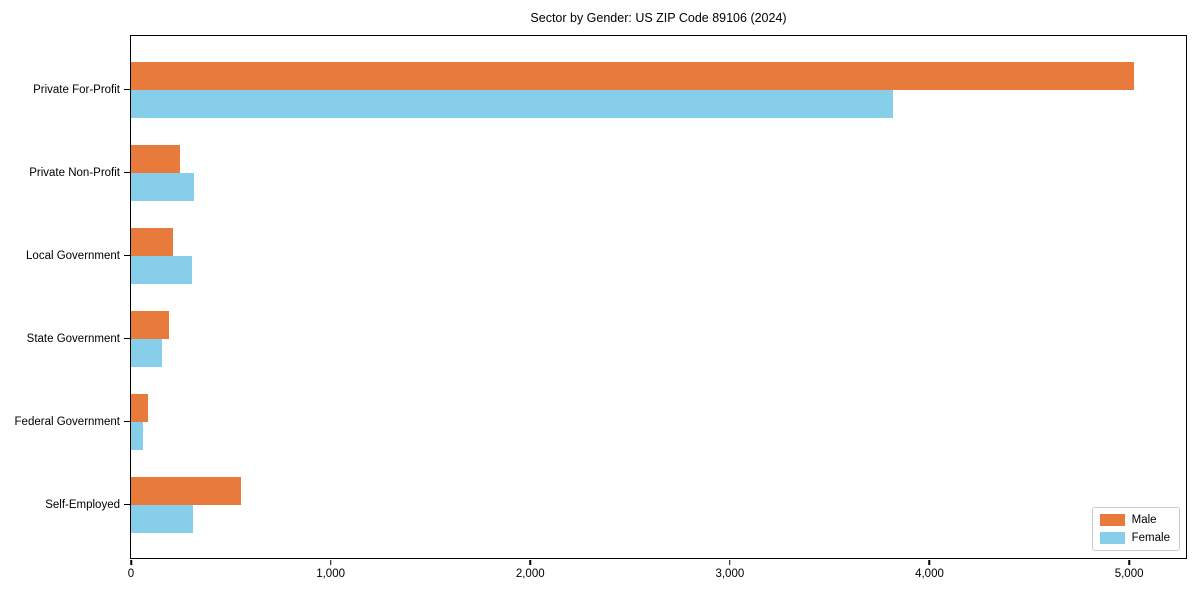 Image resolution: width=1200 pixels, height=600 pixels. Describe the element at coordinates (607, 172) in the screenshot. I see `bar-group: Private Non-Profit` at that location.